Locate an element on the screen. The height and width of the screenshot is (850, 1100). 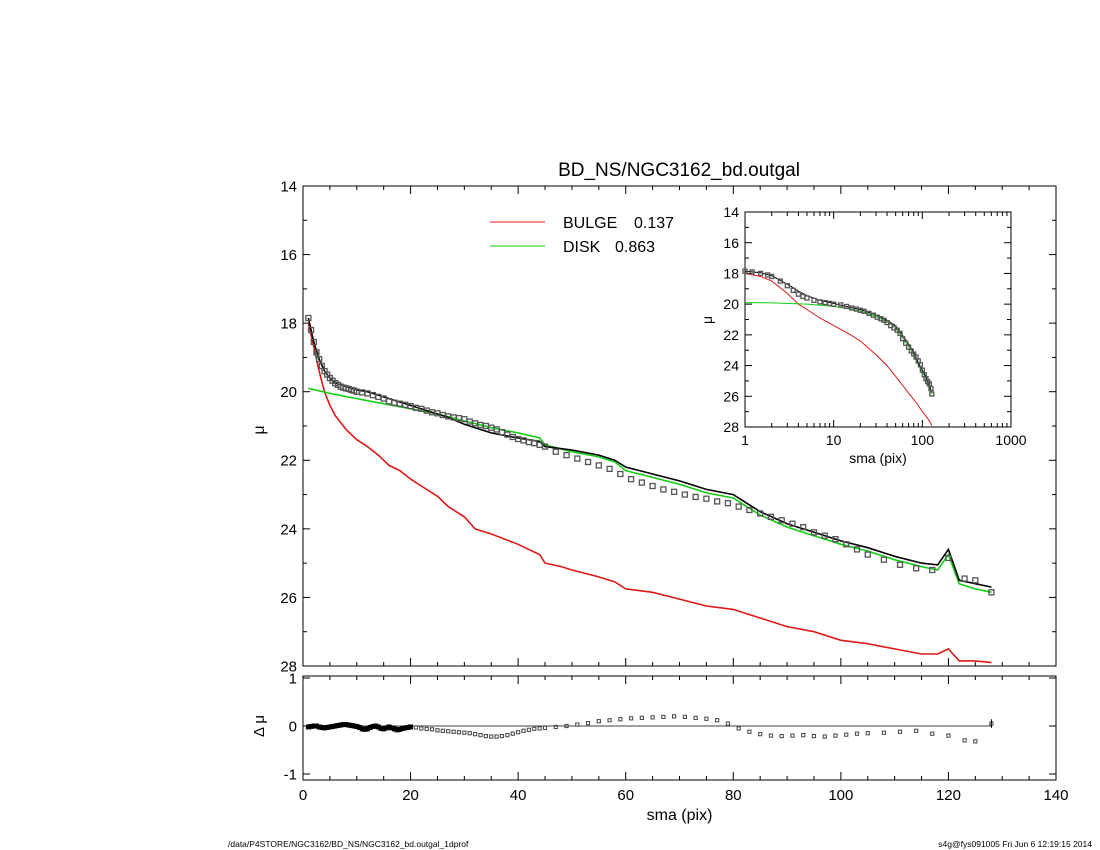
main-ytick-label: 14 is located at coordinates (288, 186).